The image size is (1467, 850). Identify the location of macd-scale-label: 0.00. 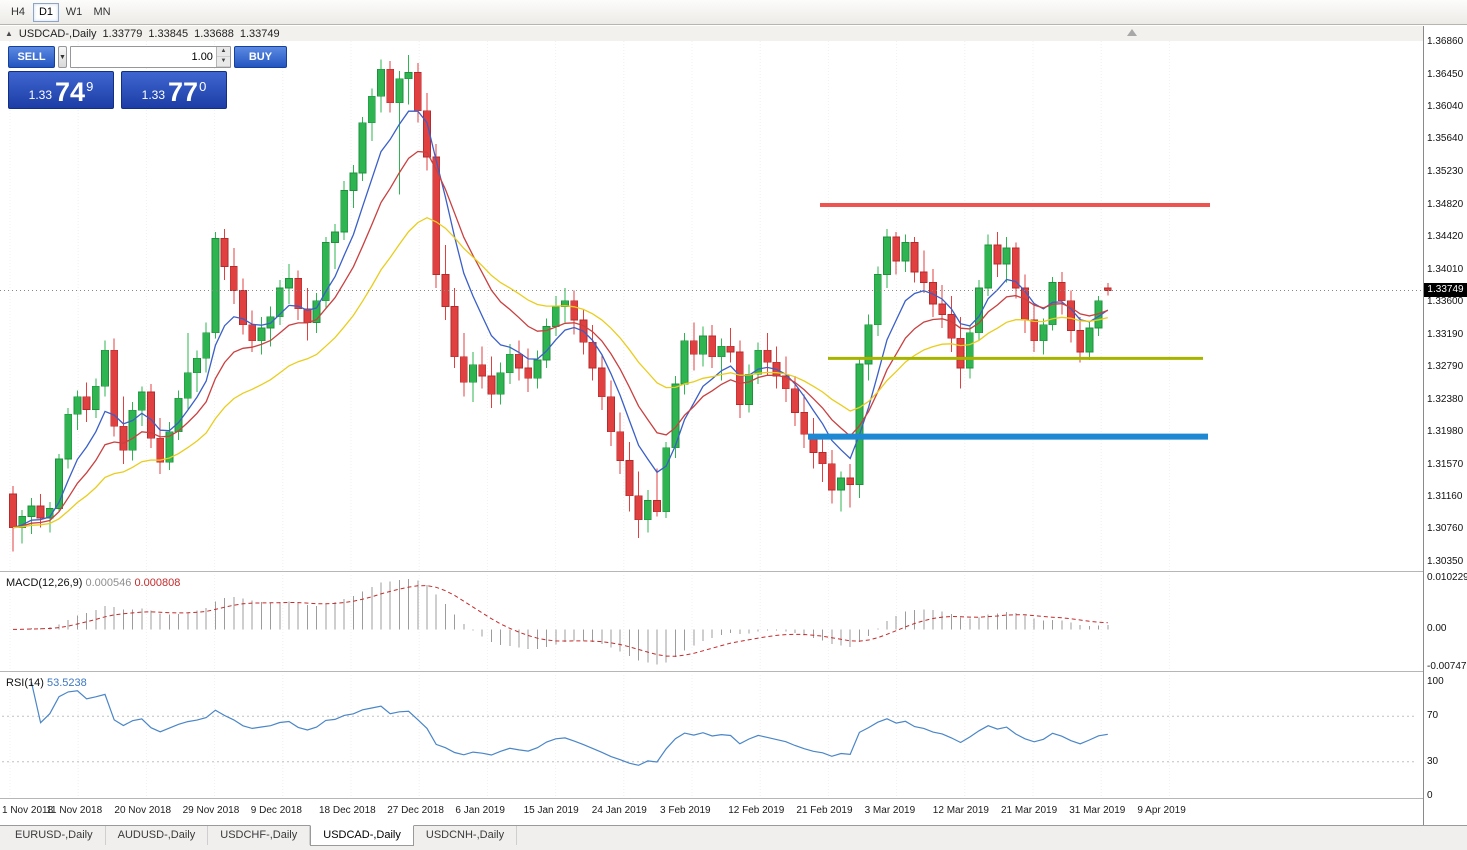
(1437, 629).